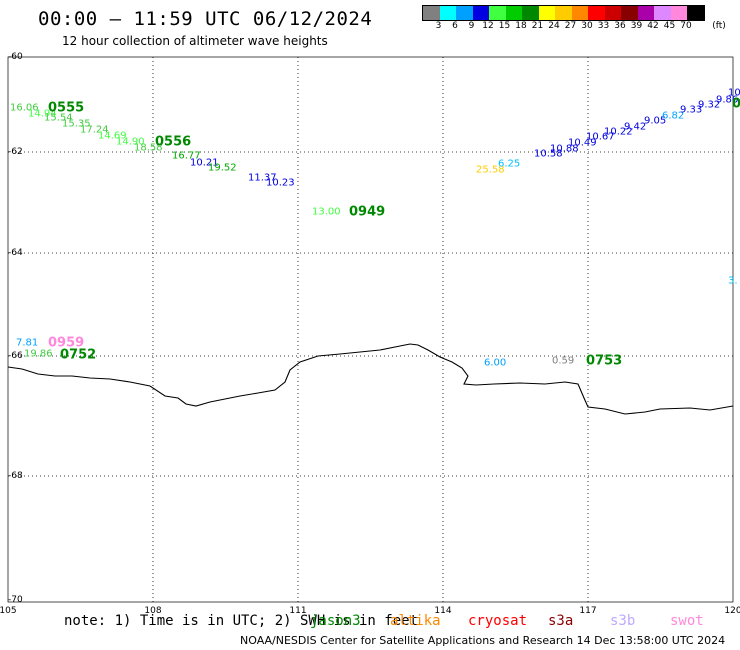  What do you see at coordinates (66, 343) in the screenshot?
I see `pass-time-label: 0959` at bounding box center [66, 343].